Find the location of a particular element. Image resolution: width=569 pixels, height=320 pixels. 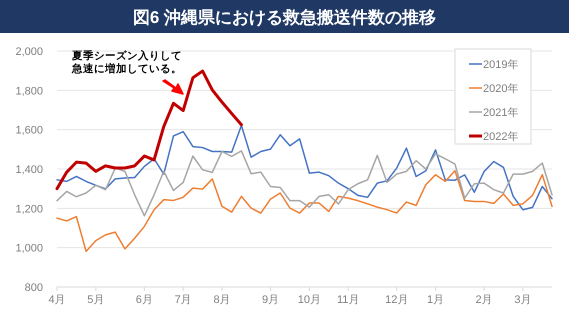

chart-title: 図6 沖縄県における救急搬送件数の推移 is located at coordinates (284, 17).